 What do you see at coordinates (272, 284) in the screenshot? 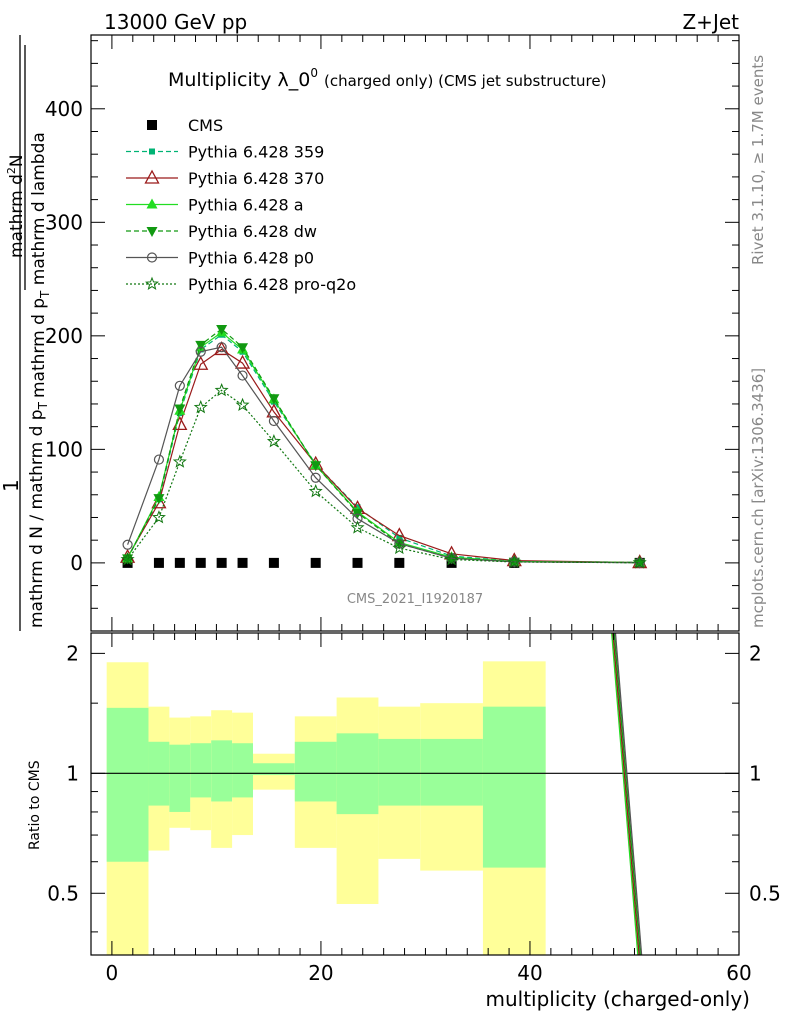
I see `legend-label: Pythia 6.428 pro-q2o` at bounding box center [272, 284].